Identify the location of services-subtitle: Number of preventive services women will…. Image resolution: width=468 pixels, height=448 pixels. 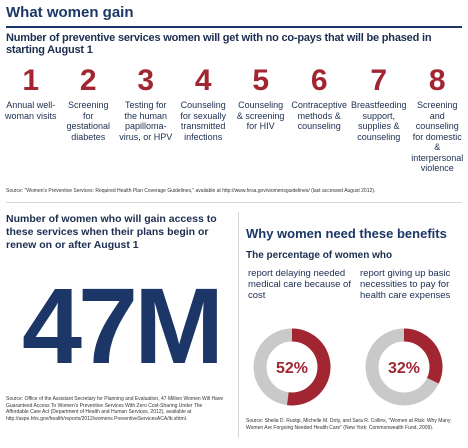
(219, 44).